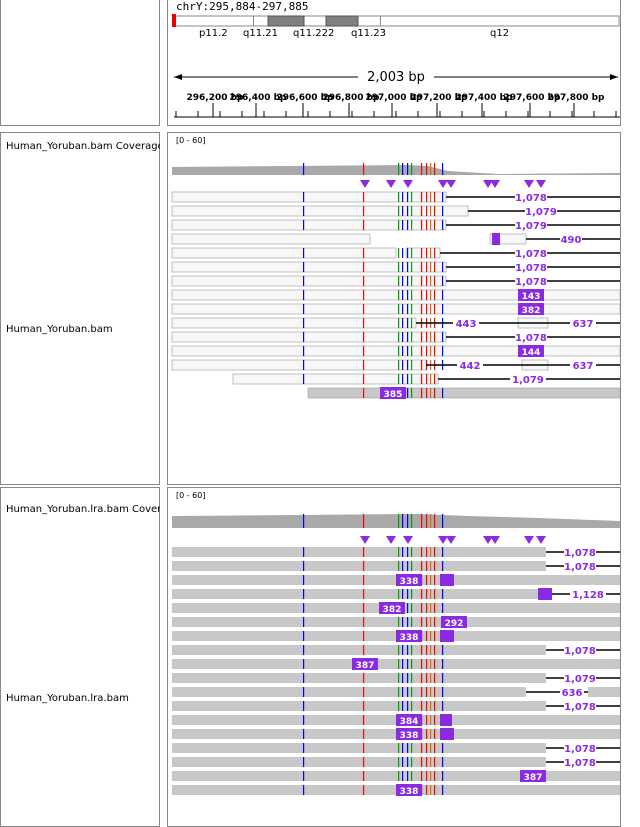 The width and height of the screenshot is (640, 827). I want to click on coverage-track-name: Human_Yoruban.bam Coverage, so click(83, 146).